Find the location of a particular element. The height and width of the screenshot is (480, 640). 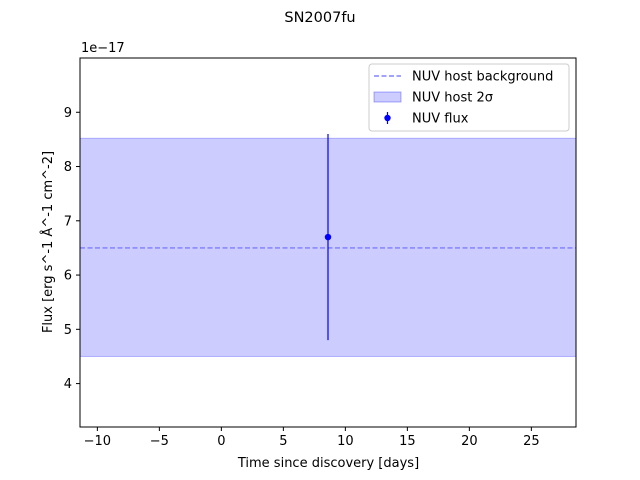

x-tick-label: 0 is located at coordinates (221, 441).